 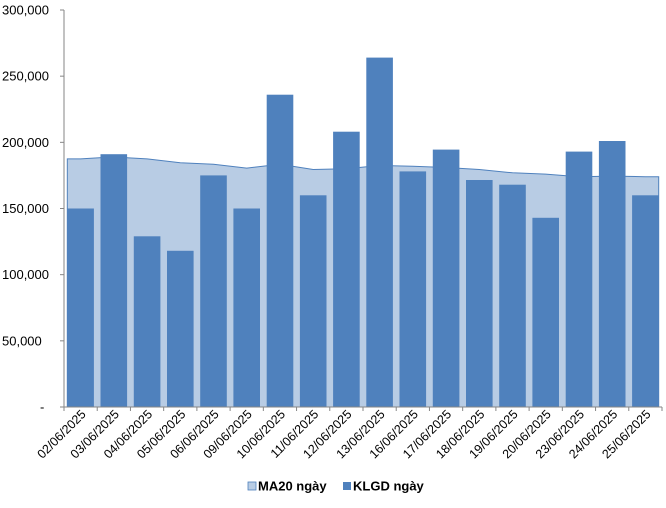 What do you see at coordinates (579, 279) in the screenshot?
I see `bar-23/06/2025` at bounding box center [579, 279].